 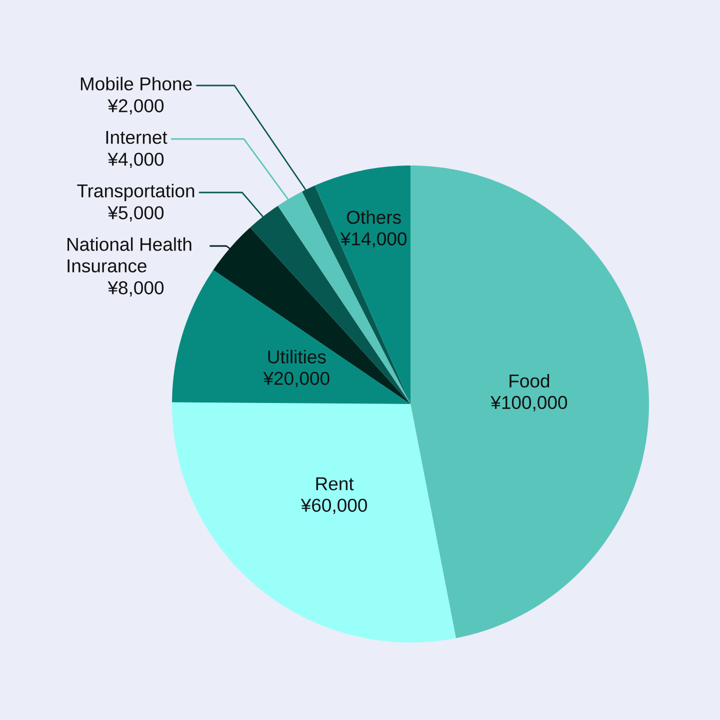 What do you see at coordinates (373, 240) in the screenshot?
I see `data-label: ¥14,000` at bounding box center [373, 240].